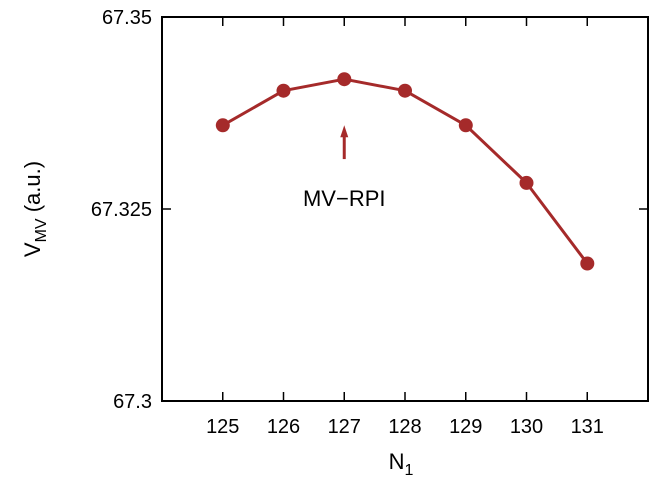  I want to click on x-tick-label: 125, so click(222, 427).